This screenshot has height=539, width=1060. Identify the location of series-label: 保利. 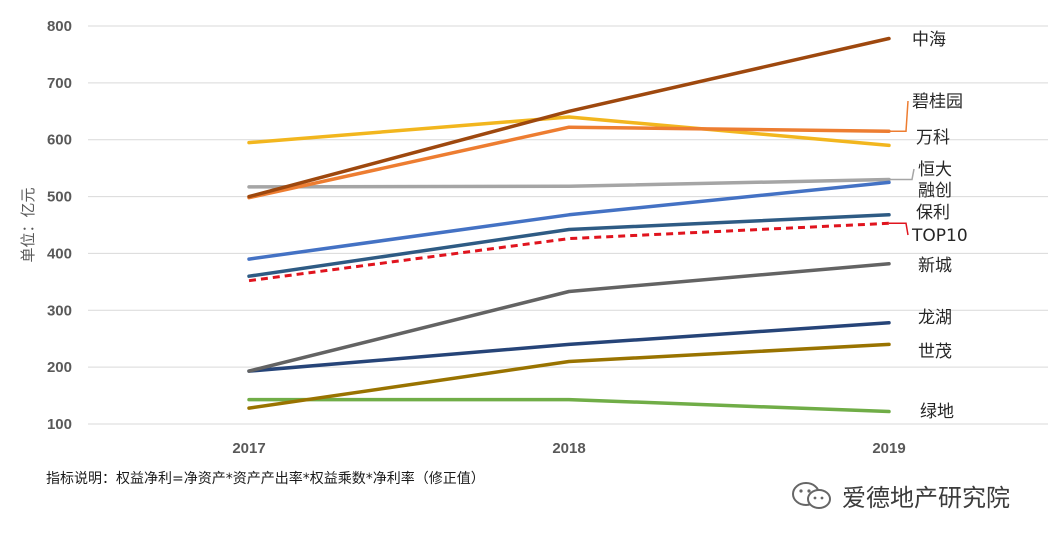
(933, 213).